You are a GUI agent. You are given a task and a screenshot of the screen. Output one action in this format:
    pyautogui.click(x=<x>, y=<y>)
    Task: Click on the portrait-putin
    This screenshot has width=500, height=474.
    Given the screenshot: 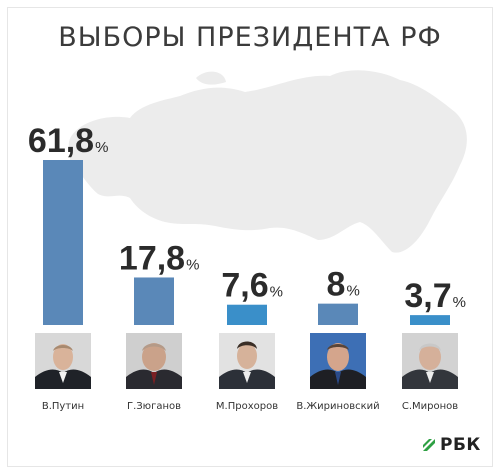 What is the action you would take?
    pyautogui.click(x=63, y=361)
    